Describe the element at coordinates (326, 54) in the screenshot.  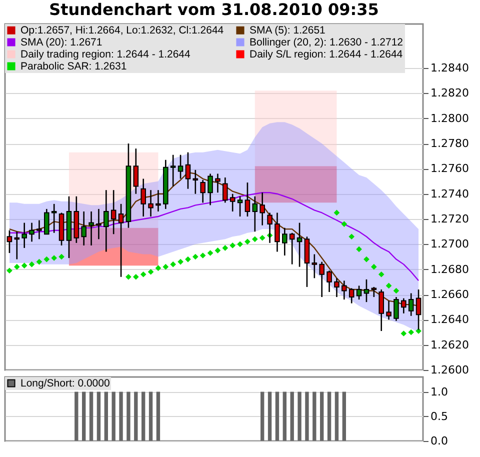
I see `legend-label: Daily S/L region: 1.2644 - 1.2644` at that location.